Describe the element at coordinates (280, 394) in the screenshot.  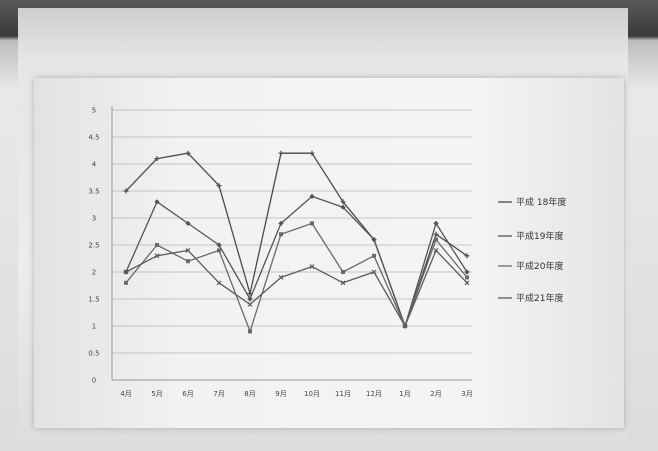
I see `x-tick-label: 9月` at that location.